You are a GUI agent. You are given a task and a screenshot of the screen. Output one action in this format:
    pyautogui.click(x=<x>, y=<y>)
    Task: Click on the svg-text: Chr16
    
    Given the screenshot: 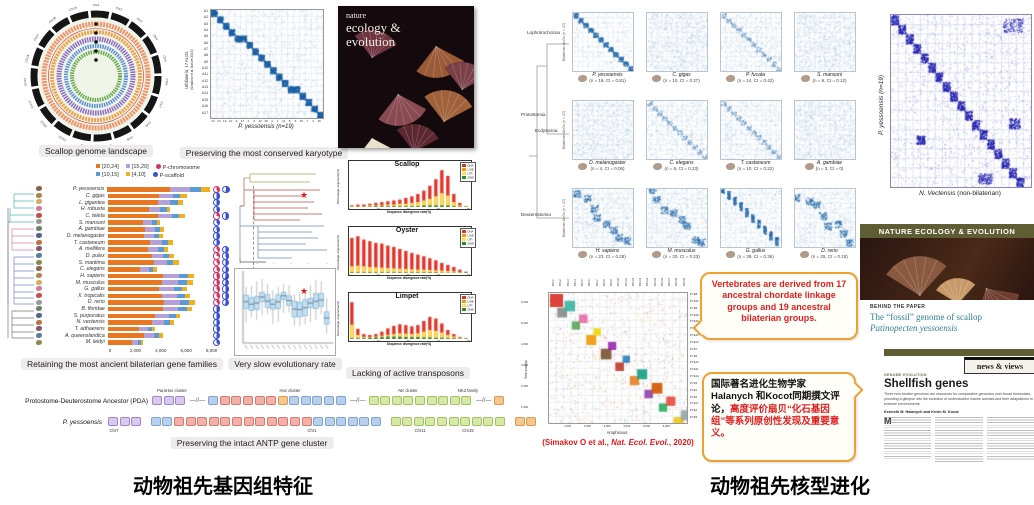 What is the action you would take?
    pyautogui.click(x=27, y=58)
    